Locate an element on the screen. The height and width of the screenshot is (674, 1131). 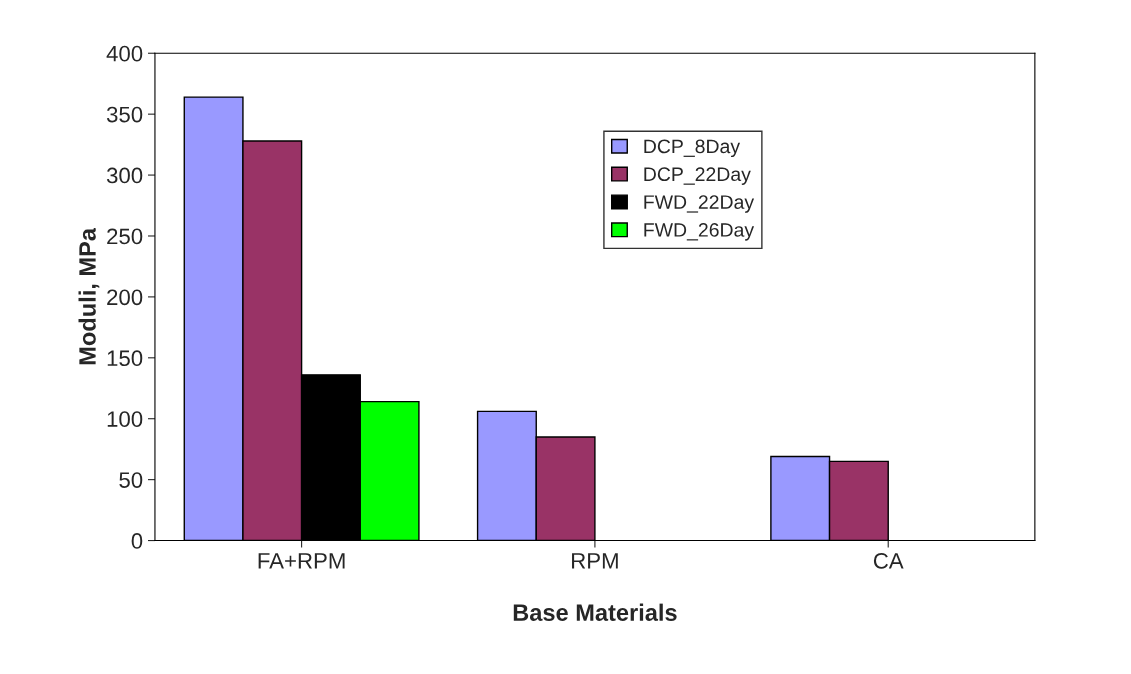
legend-label: DCP_8Day is located at coordinates (692, 148).